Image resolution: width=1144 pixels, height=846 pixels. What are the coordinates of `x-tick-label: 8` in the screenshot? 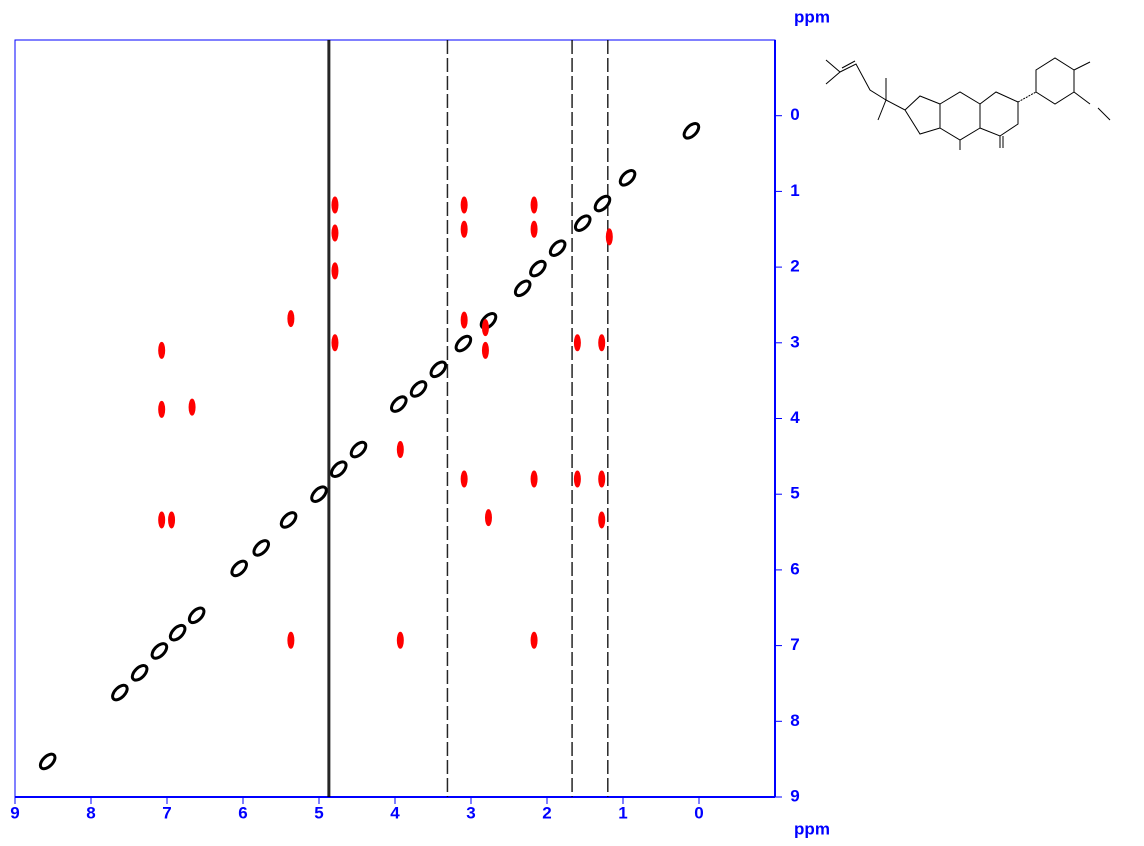 It's located at (90, 812).